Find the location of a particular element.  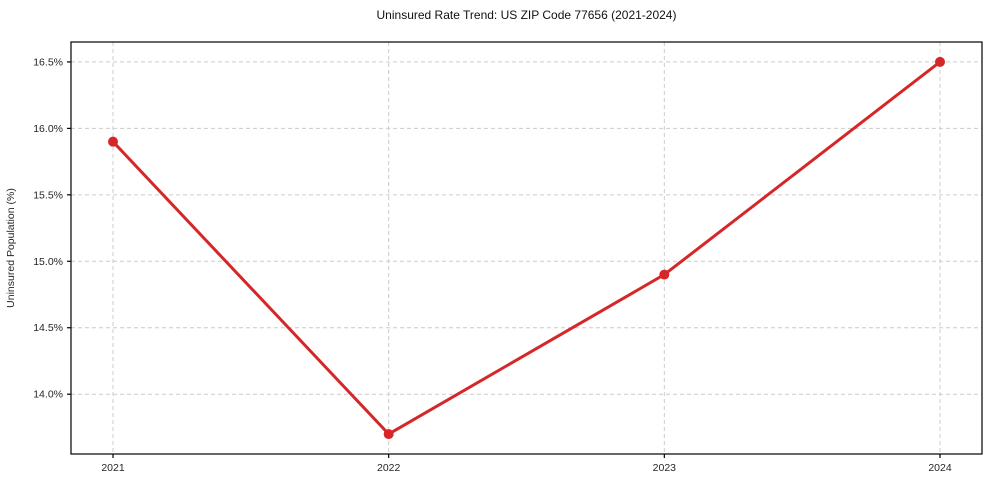

x-tick-label: 2024 is located at coordinates (940, 468).